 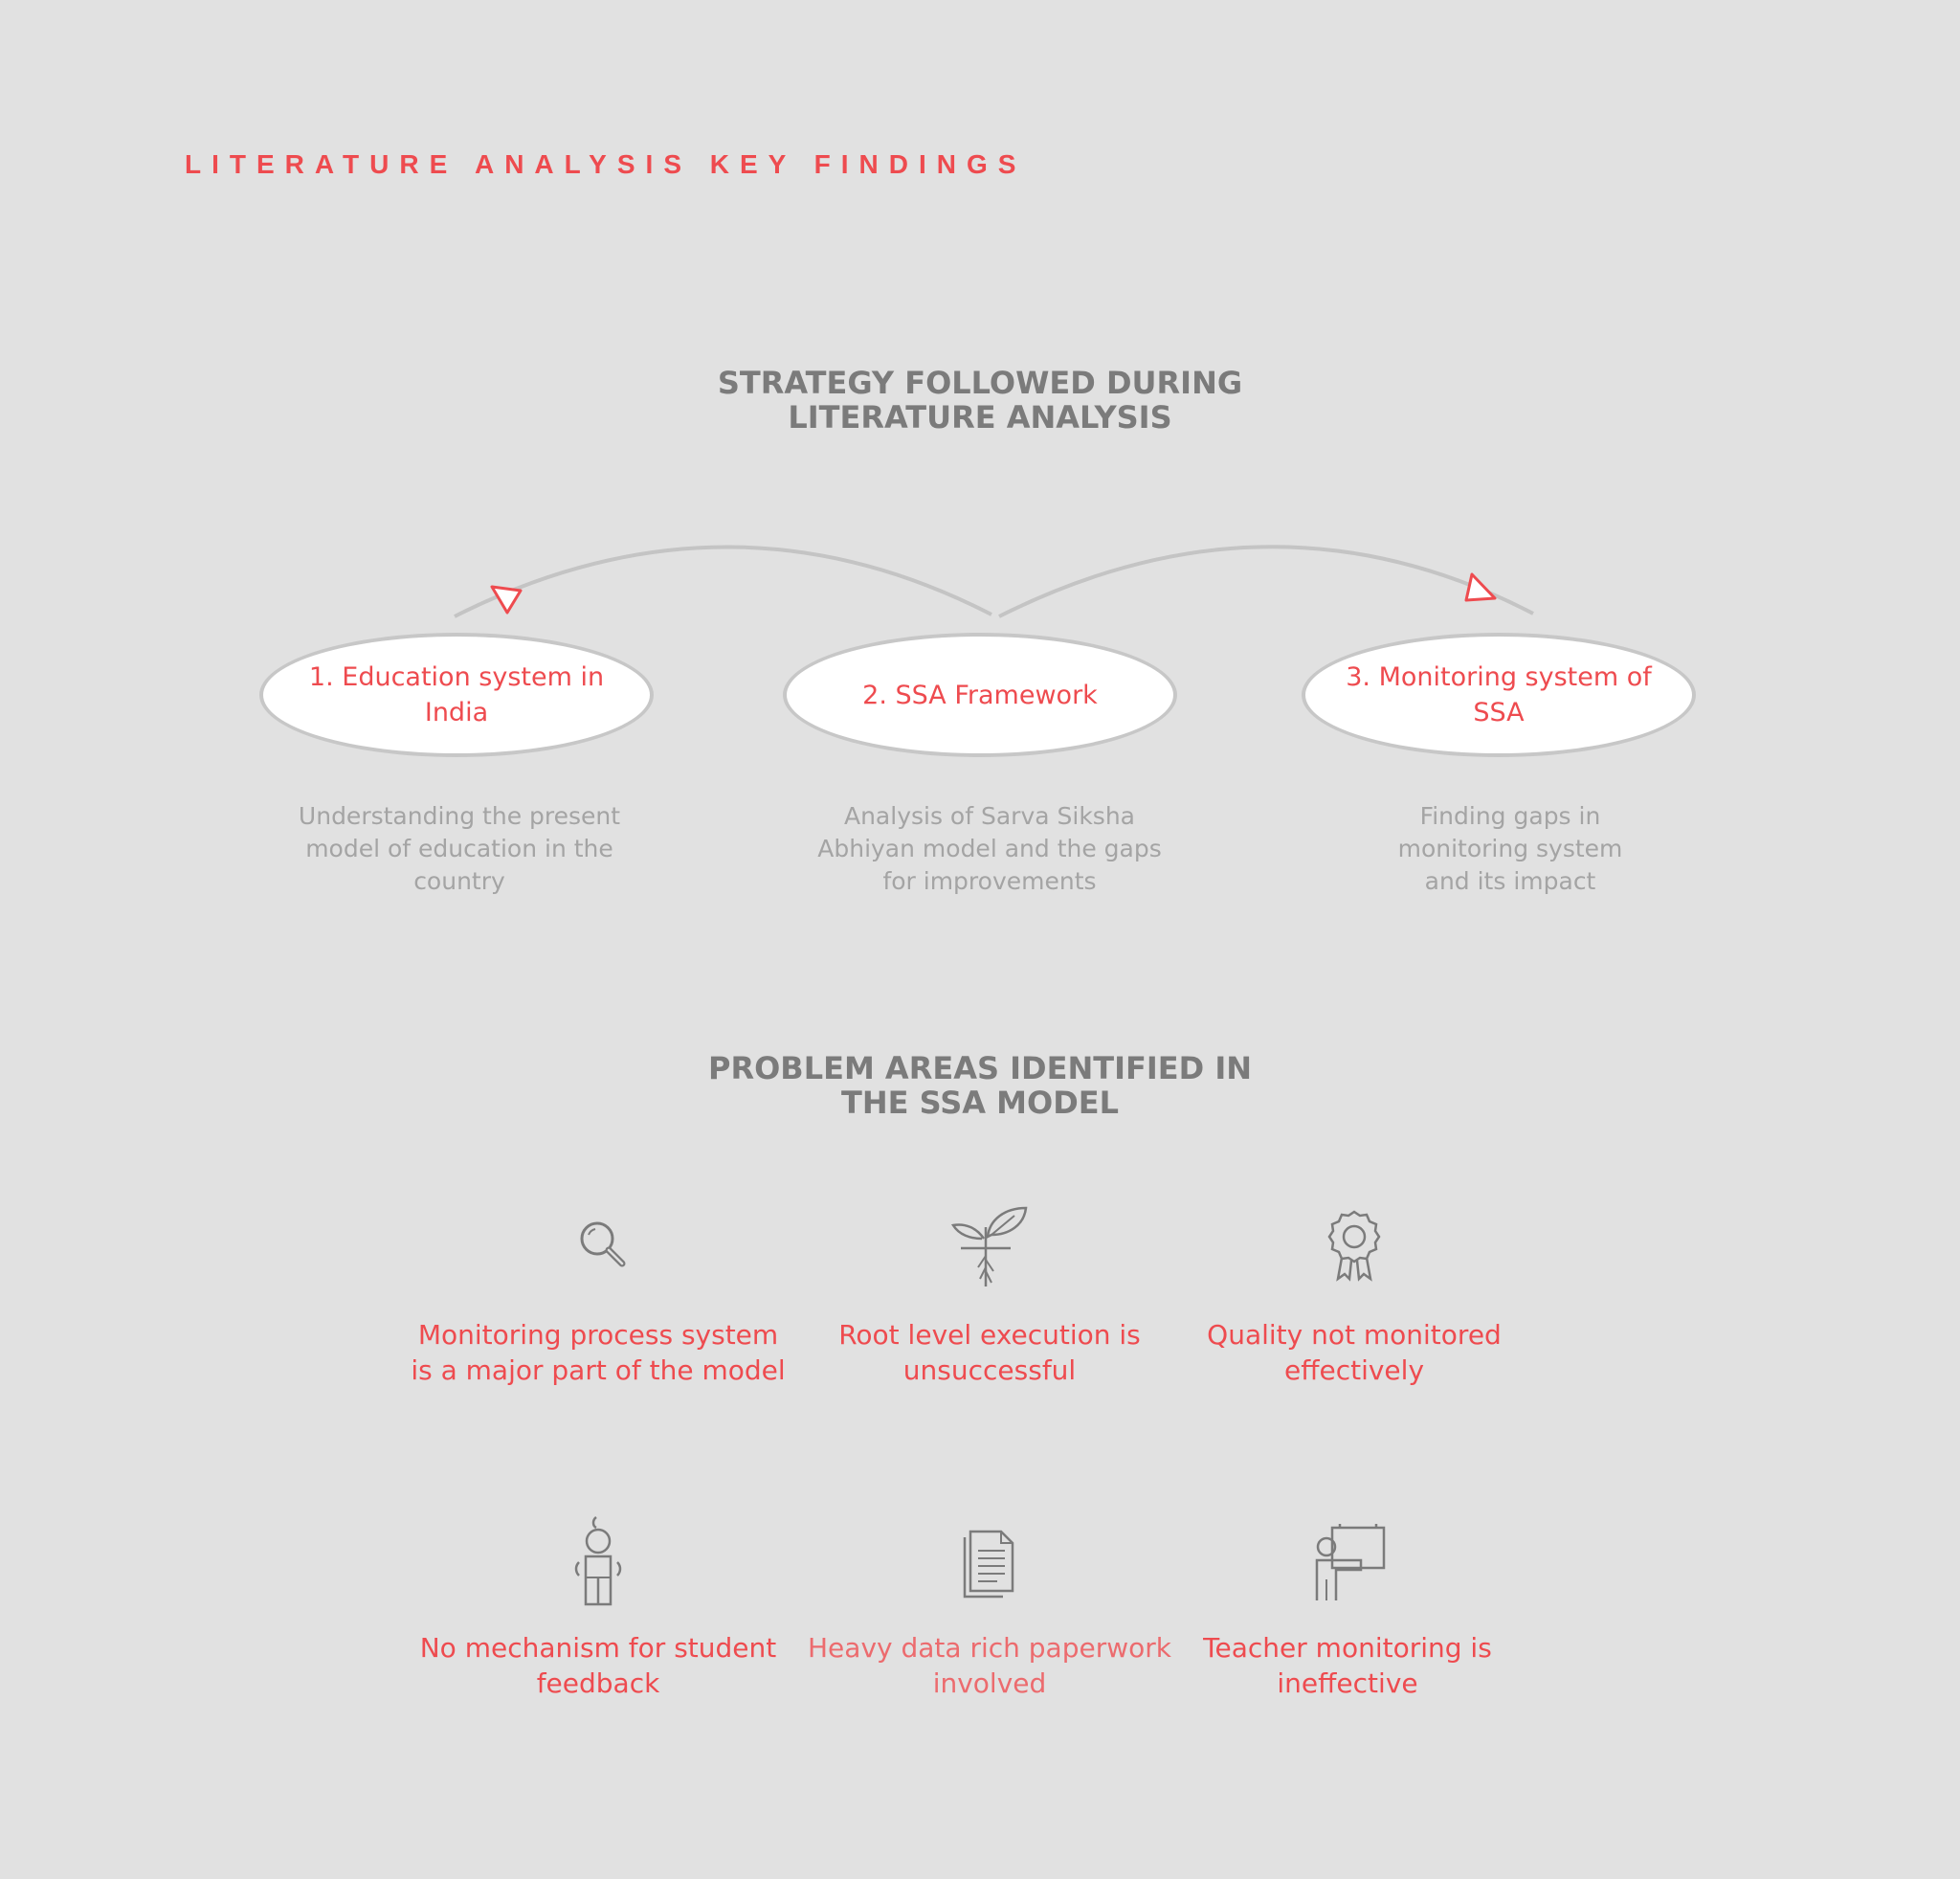 I want to click on sprout-icon, so click(x=989, y=1246).